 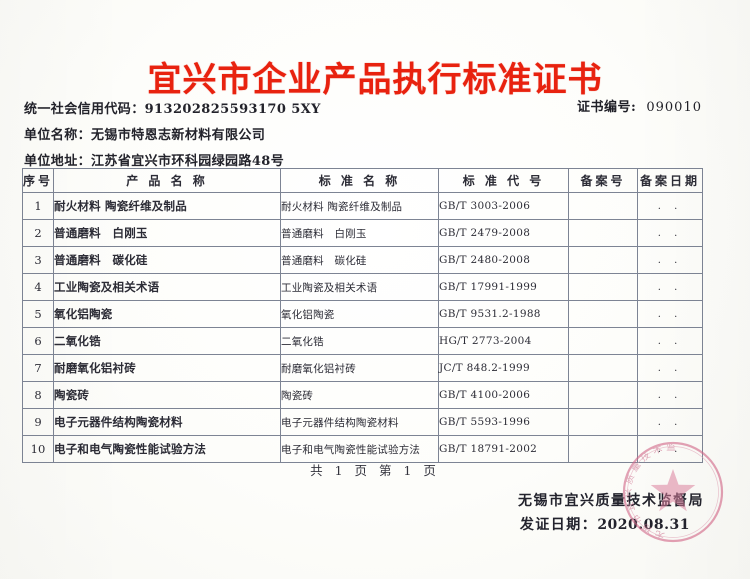 I want to click on cell-standard-name: 普通磨料 白刚玉, so click(x=359, y=233).